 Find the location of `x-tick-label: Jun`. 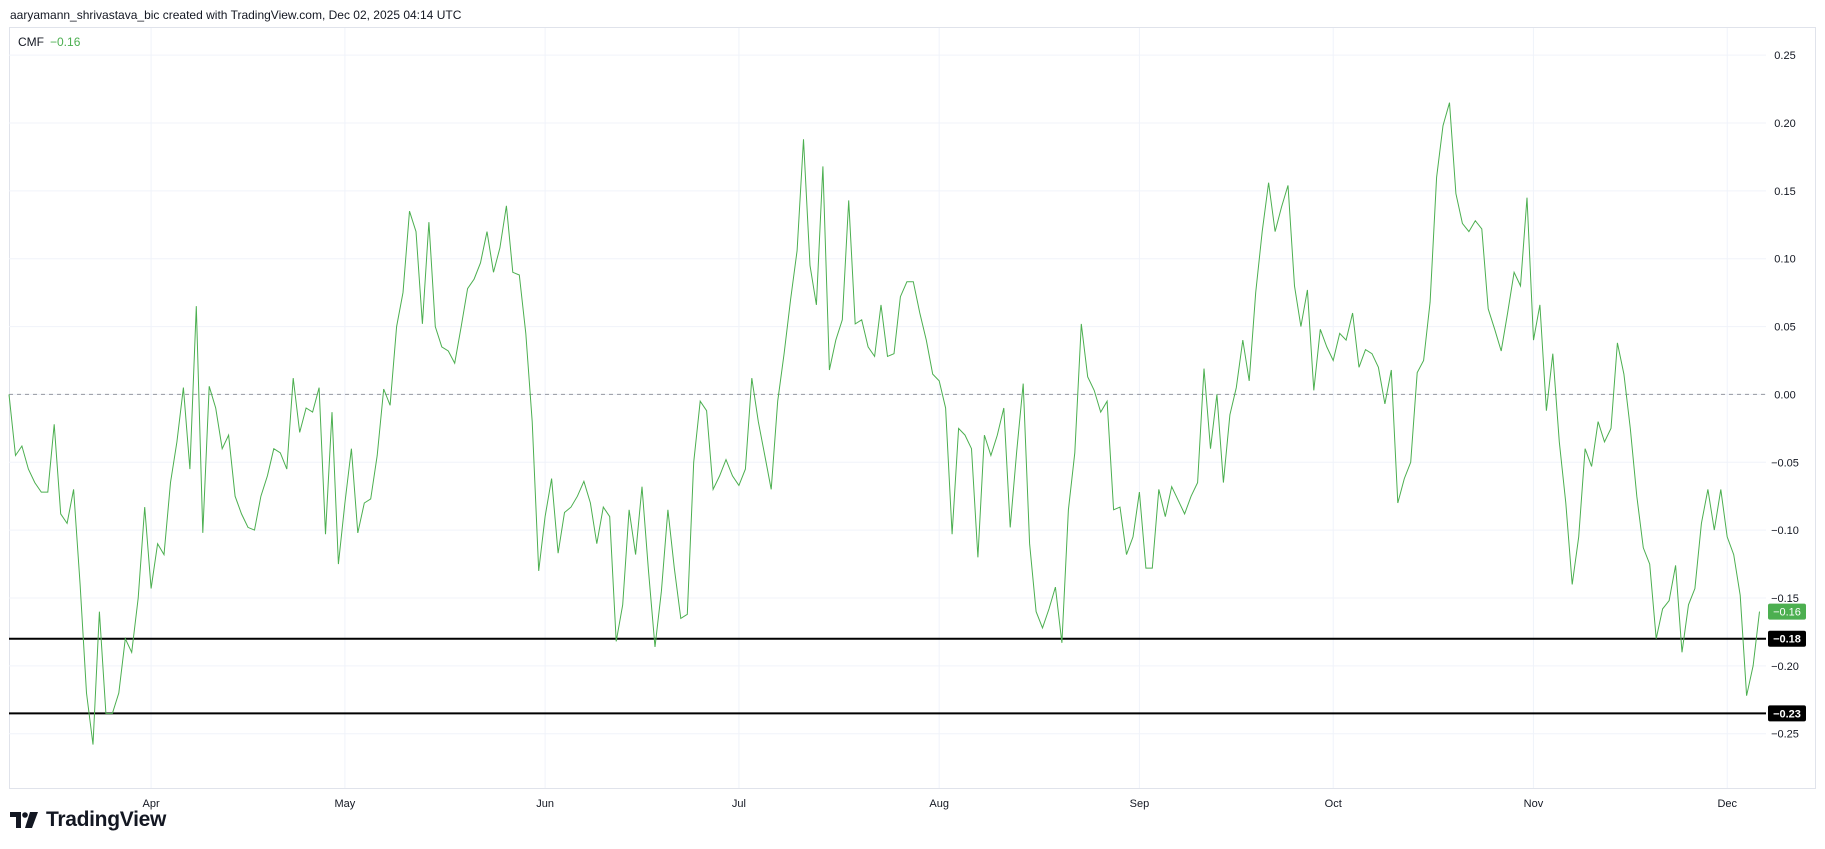

x-tick-label: Jun is located at coordinates (545, 804).